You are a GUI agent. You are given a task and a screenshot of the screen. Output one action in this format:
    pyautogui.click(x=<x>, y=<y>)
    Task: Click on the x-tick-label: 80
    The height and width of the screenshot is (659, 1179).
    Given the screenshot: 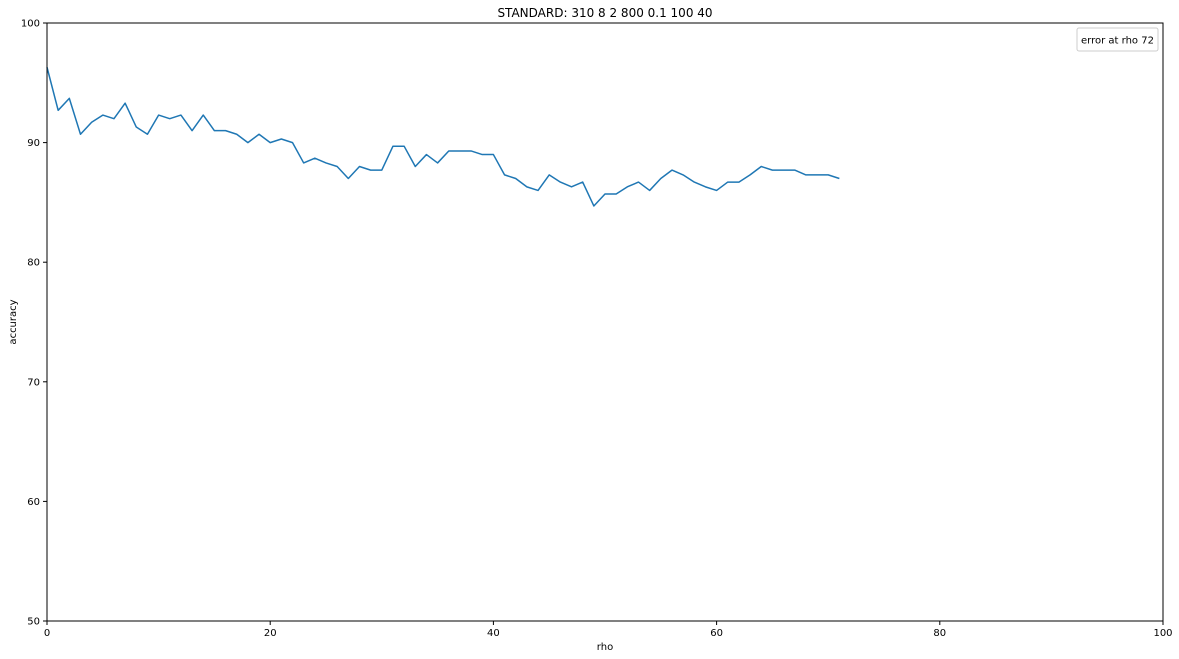 What is the action you would take?
    pyautogui.click(x=939, y=633)
    